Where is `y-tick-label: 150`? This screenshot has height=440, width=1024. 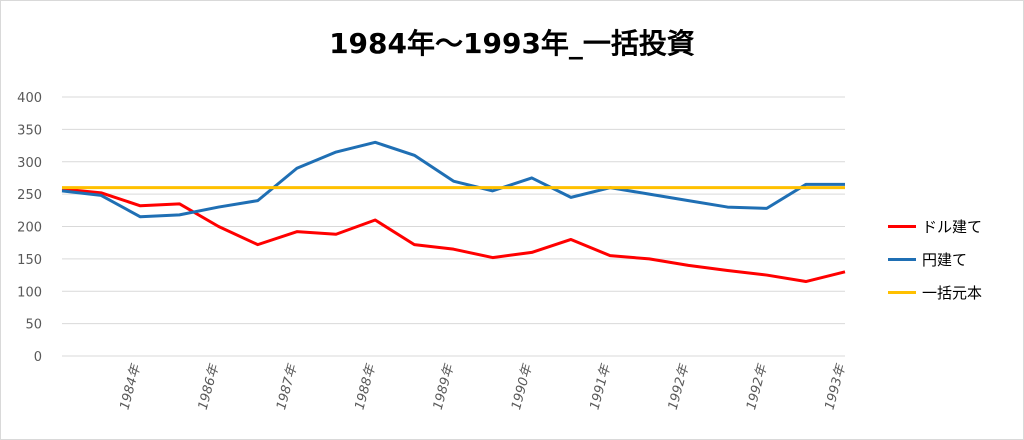
y-tick-label: 150 is located at coordinates (29, 260).